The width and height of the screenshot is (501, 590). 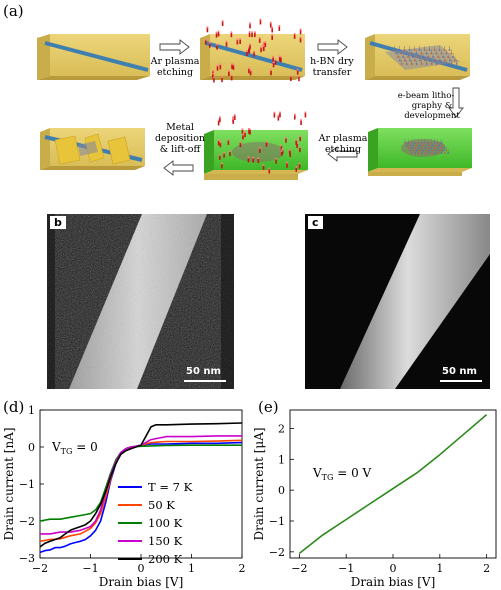 I want to click on step1-label: Ar plasma, so click(x=175, y=61).